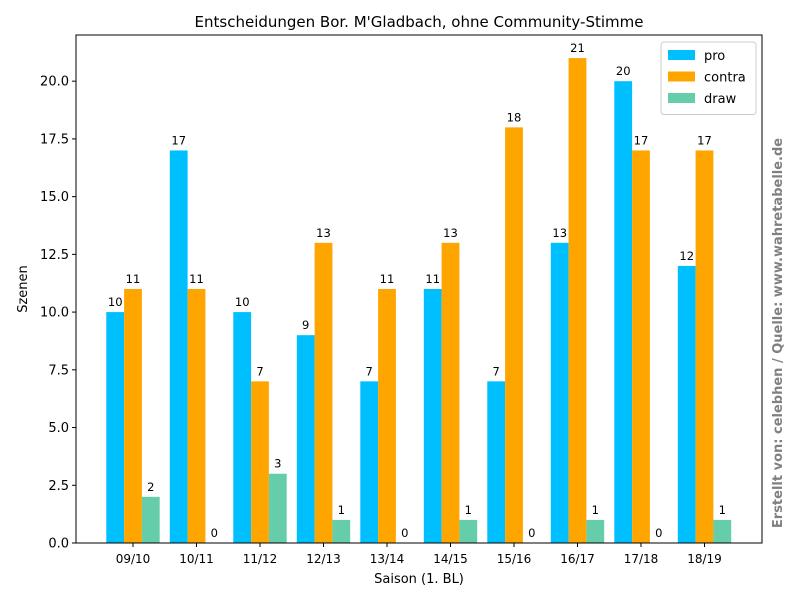  What do you see at coordinates (58, 370) in the screenshot?
I see `y-tick-label: 7.5` at bounding box center [58, 370].